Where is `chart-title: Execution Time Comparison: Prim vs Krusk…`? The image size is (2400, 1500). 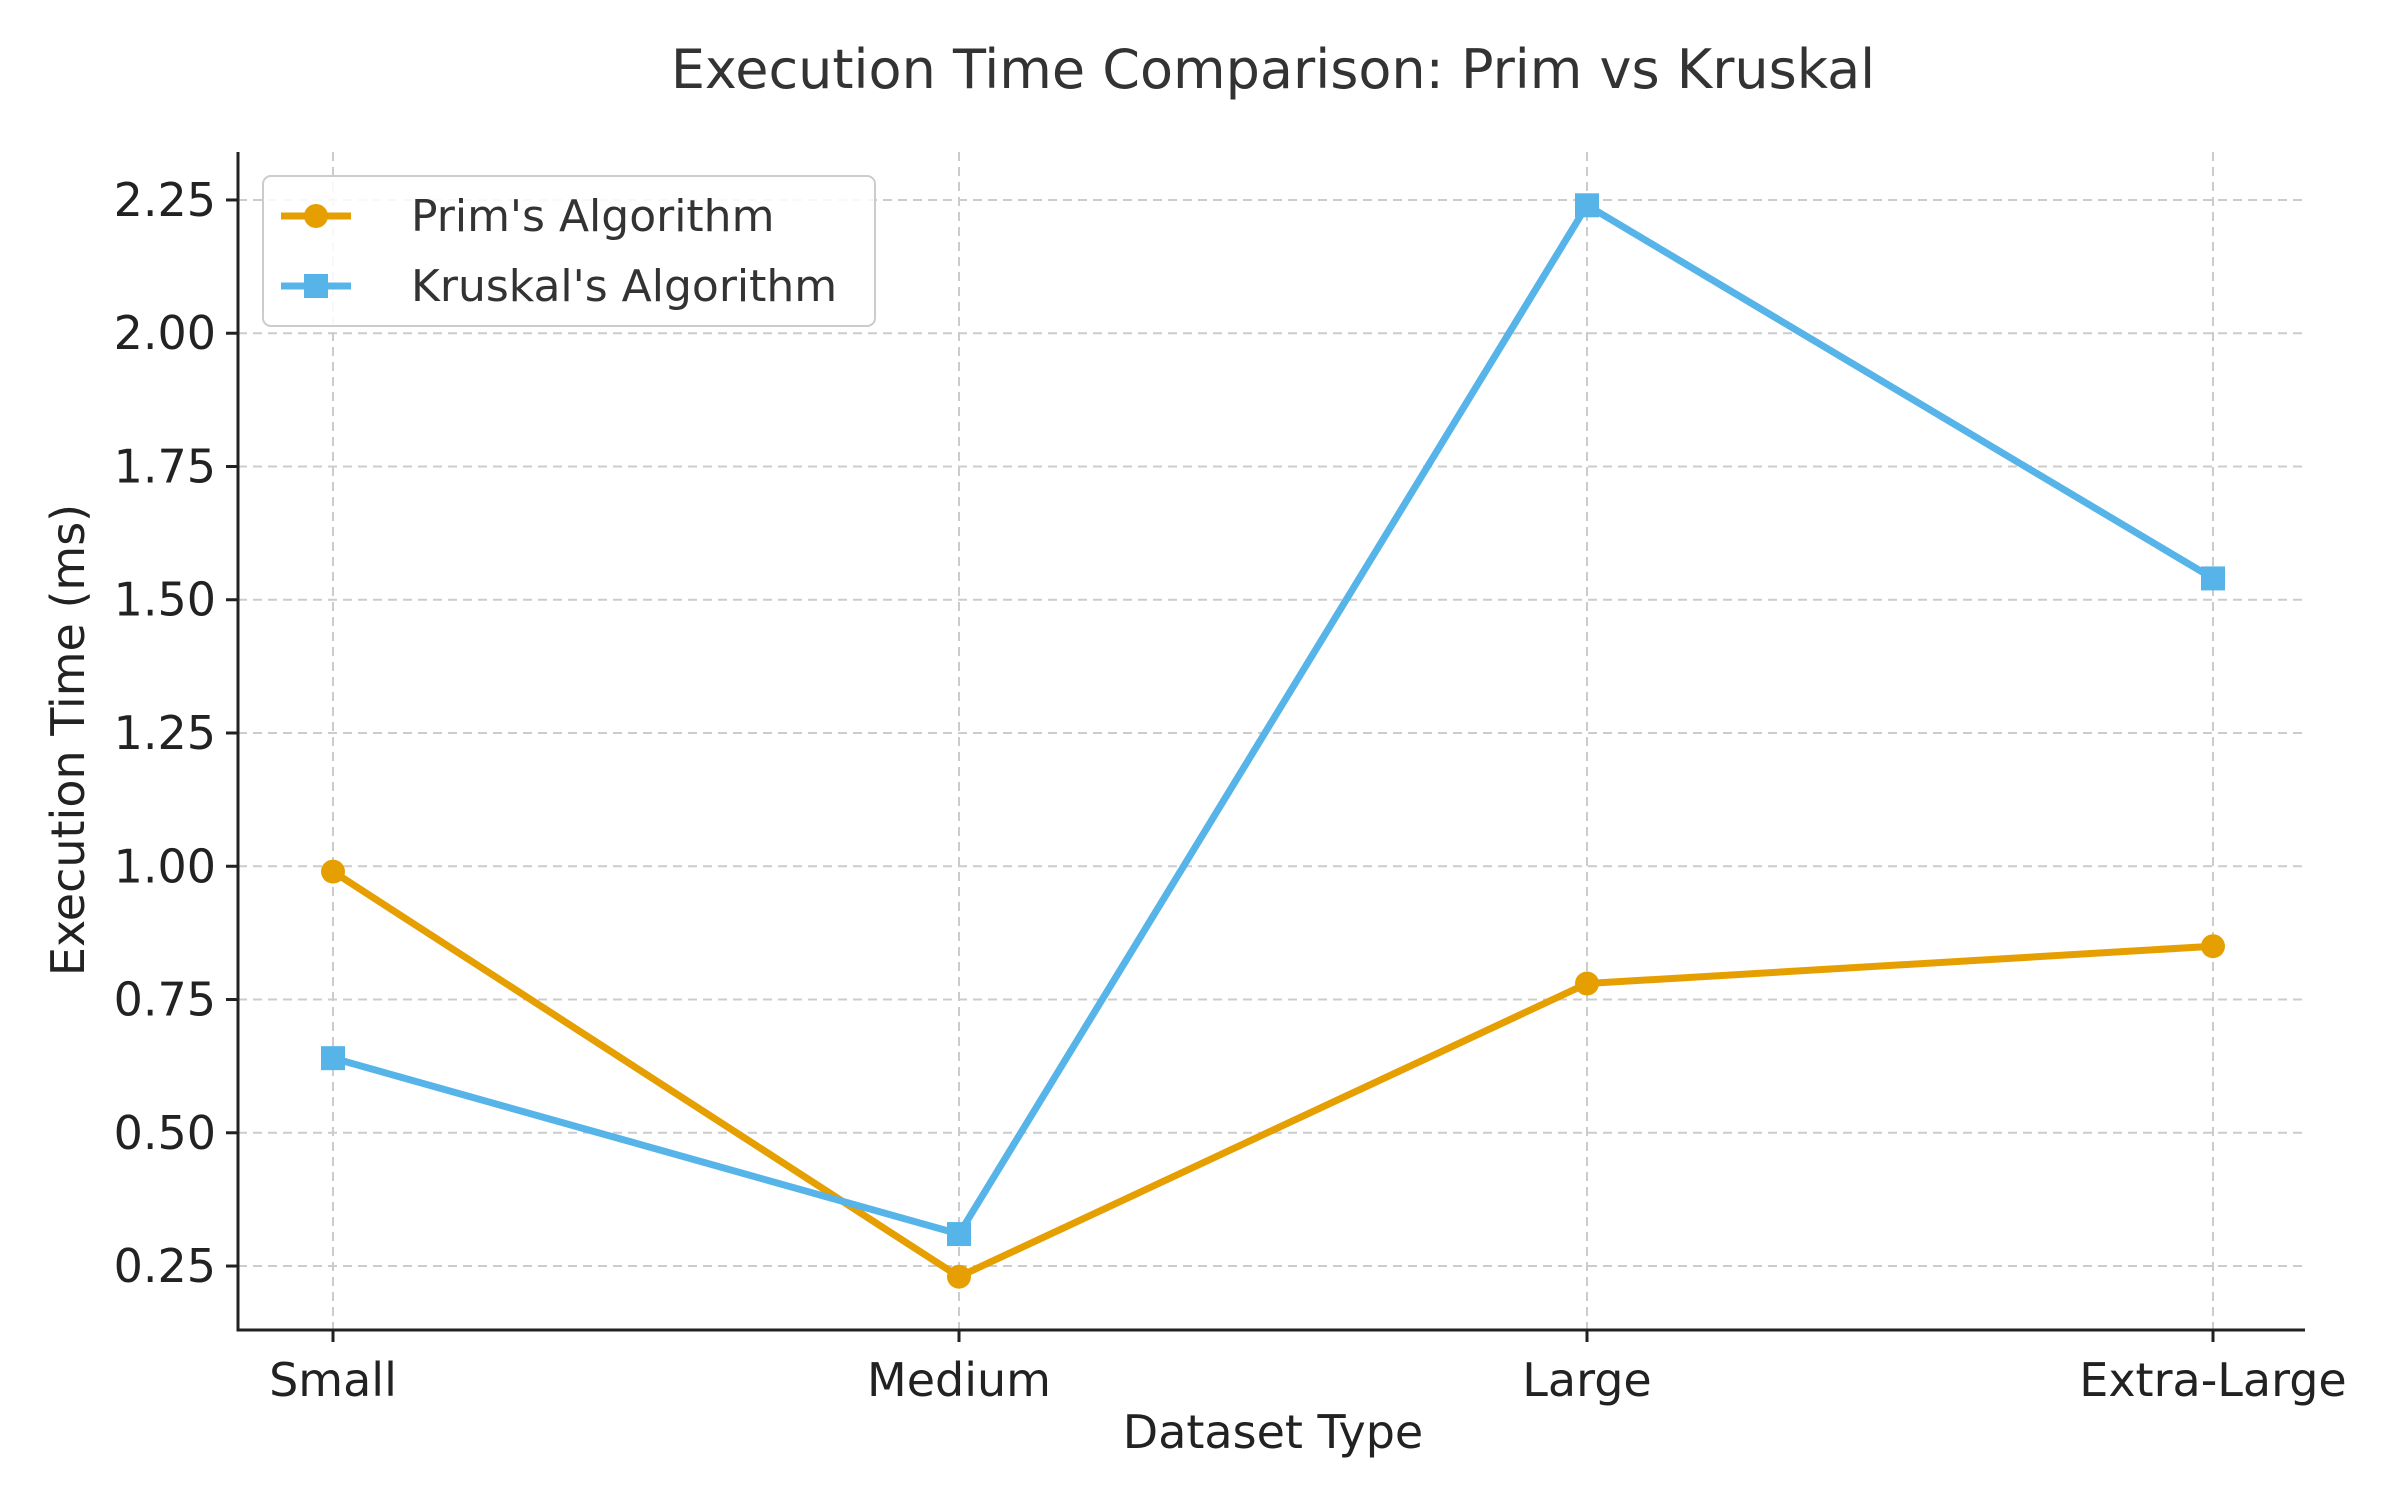 chart-title: Execution Time Comparison: Prim vs Krusk… is located at coordinates (1273, 69).